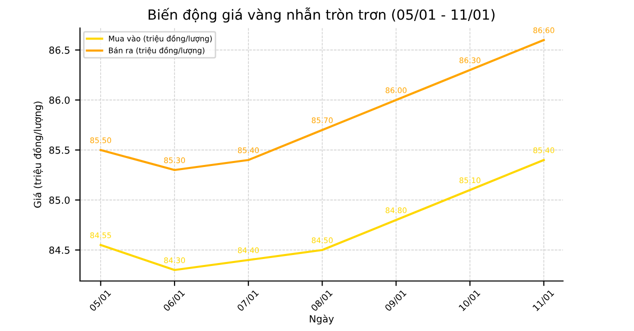 Image resolution: width=634 pixels, height=331 pixels. What do you see at coordinates (59, 200) in the screenshot?
I see `y-tick-label: 85.0` at bounding box center [59, 200].